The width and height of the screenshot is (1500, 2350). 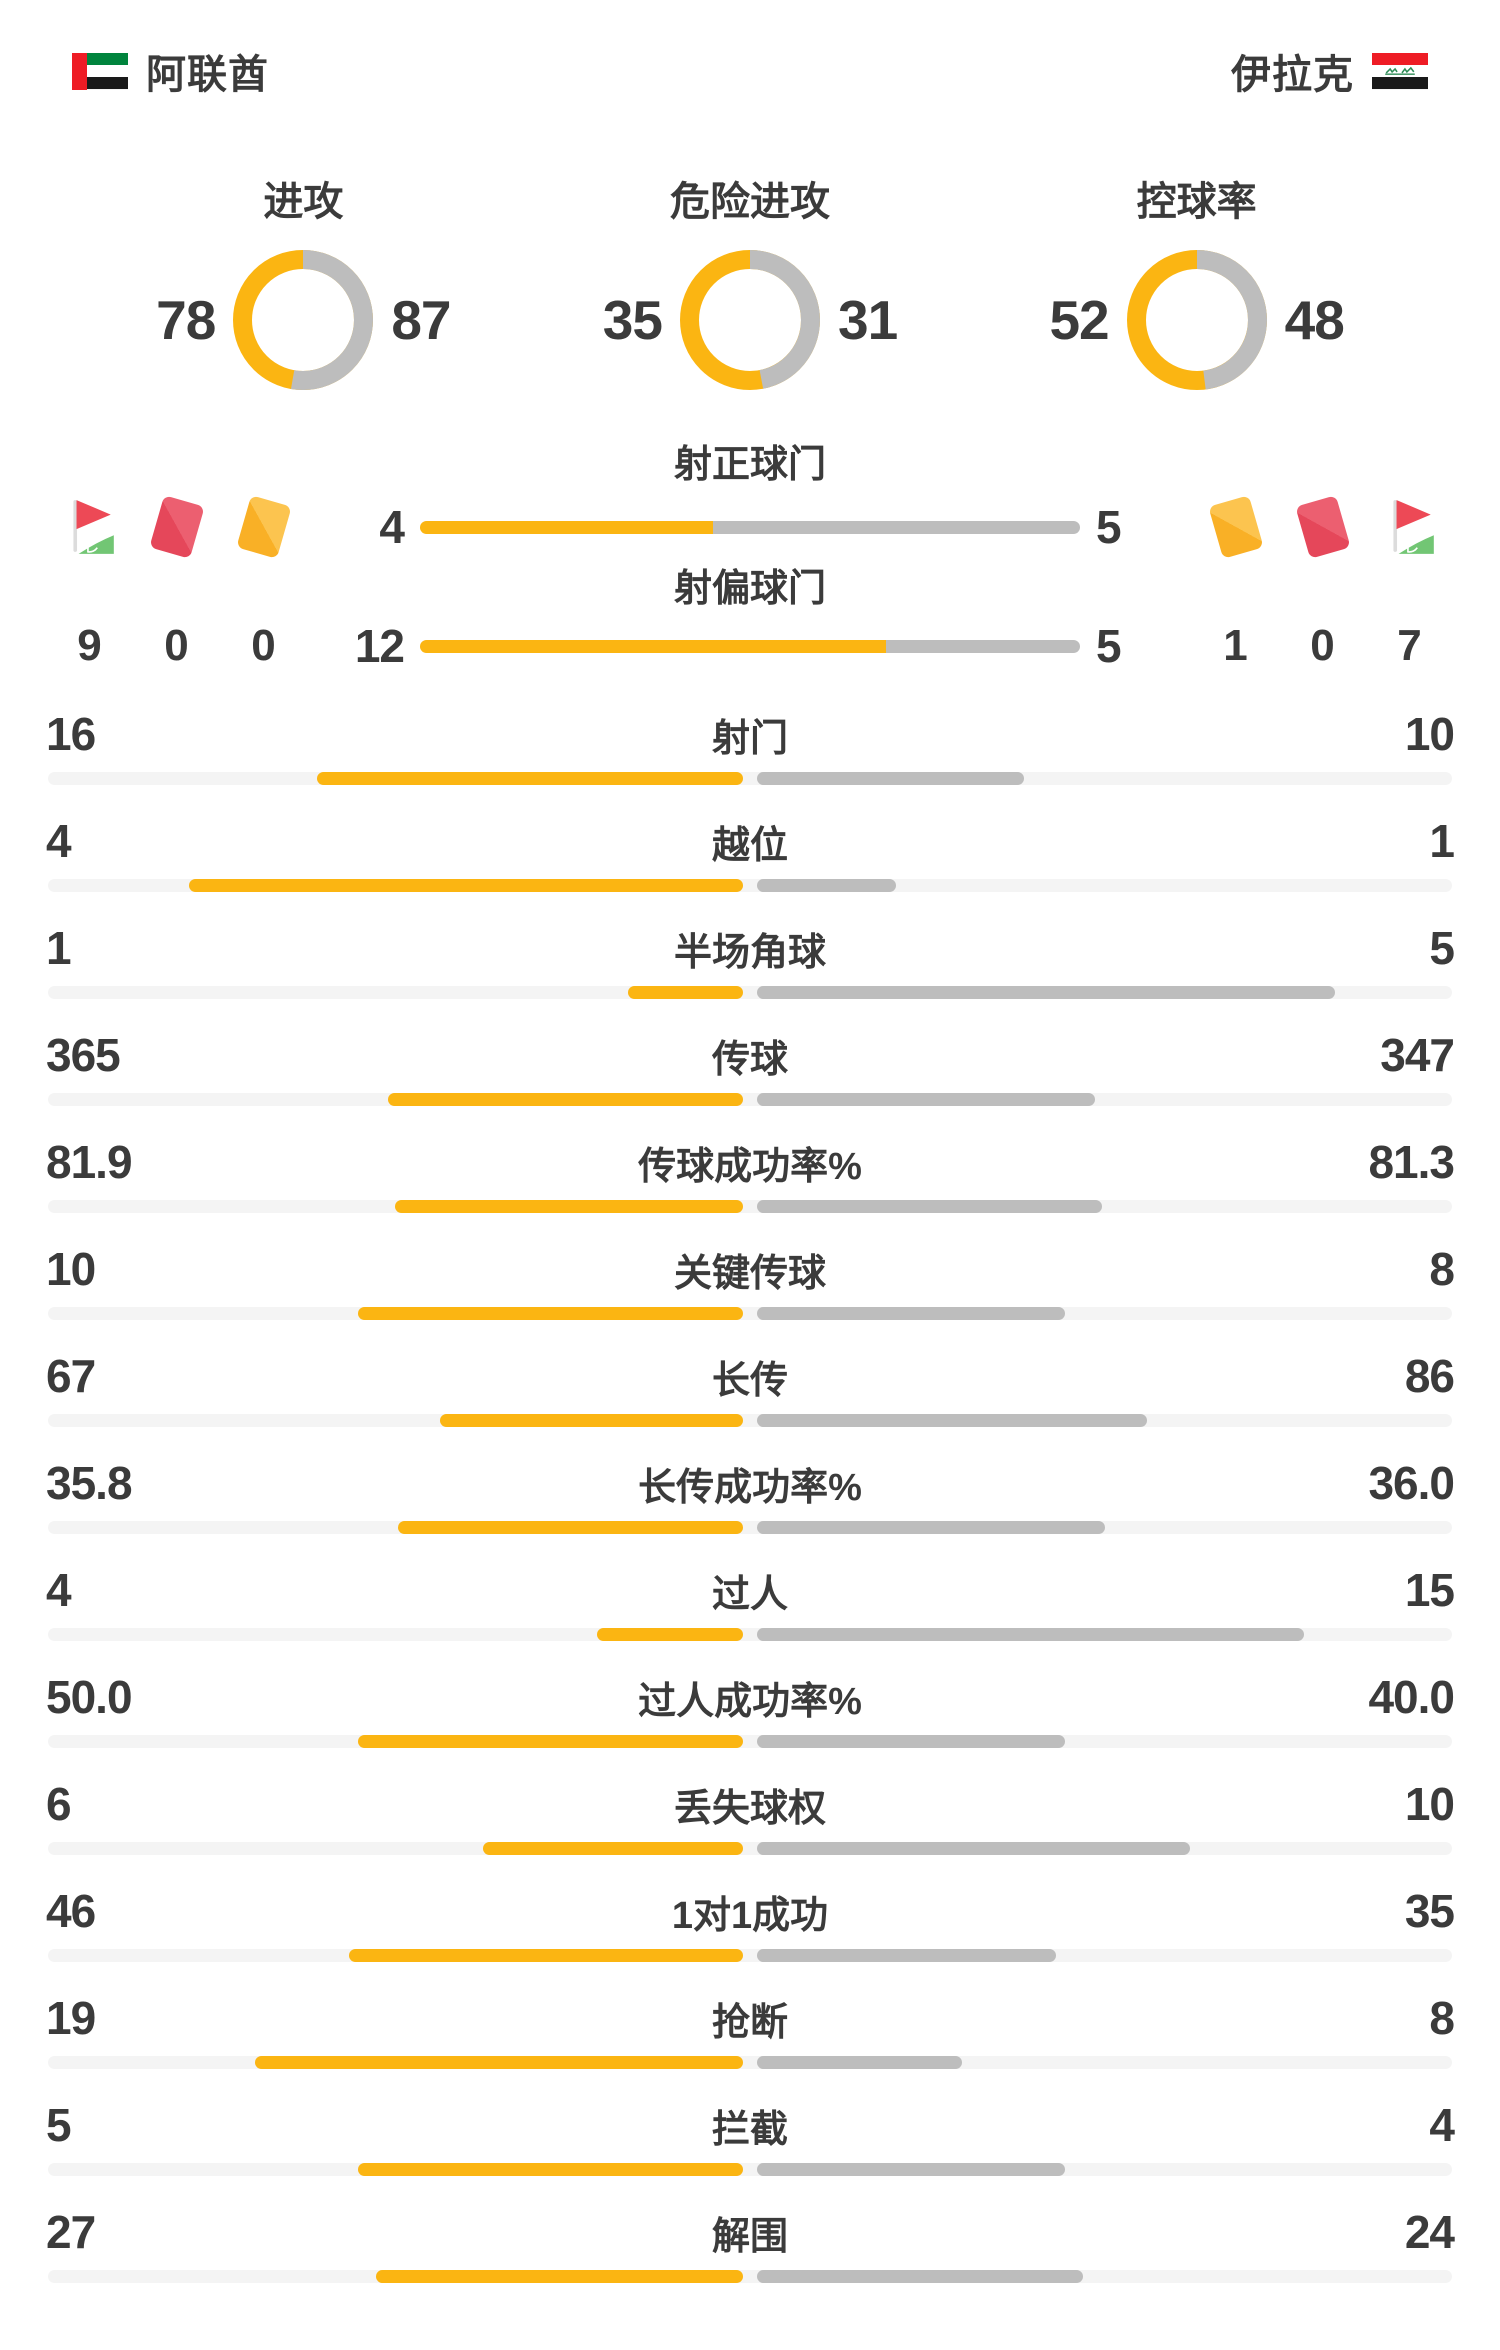 What do you see at coordinates (1196, 202) in the screenshot?
I see `donut-title: 控球率` at bounding box center [1196, 202].